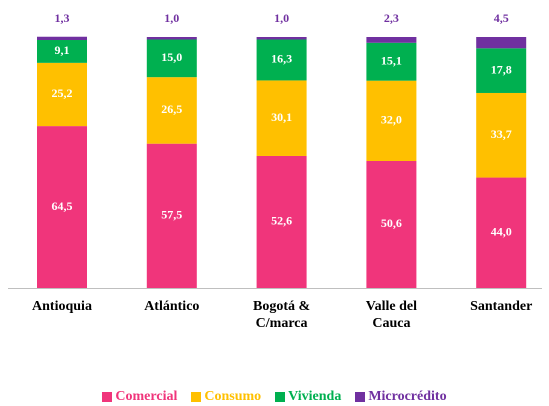  I want to click on x-tick-label: Valle del Cauca, so click(391, 315).